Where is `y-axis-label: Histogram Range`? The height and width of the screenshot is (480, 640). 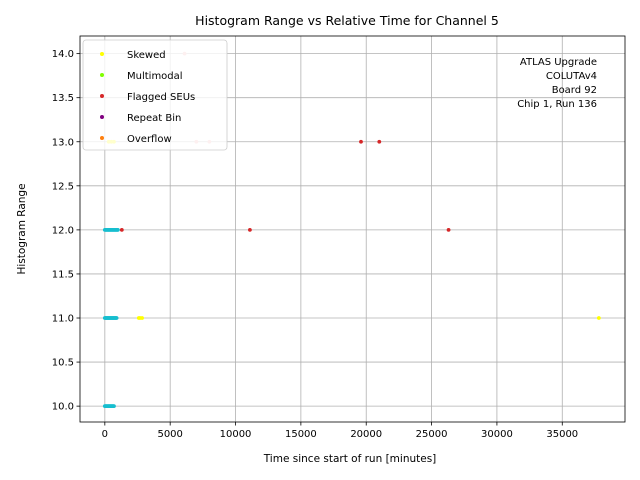
y-axis-label: Histogram Range is located at coordinates (22, 228).